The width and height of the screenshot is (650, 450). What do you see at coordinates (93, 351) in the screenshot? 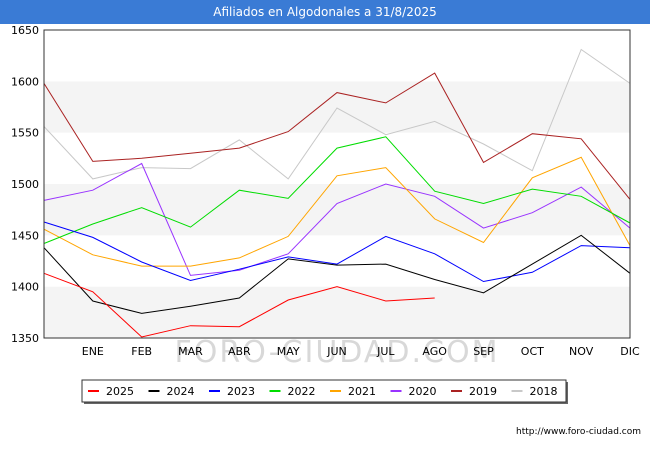
I see `x-tick-label: ENE` at bounding box center [93, 351].